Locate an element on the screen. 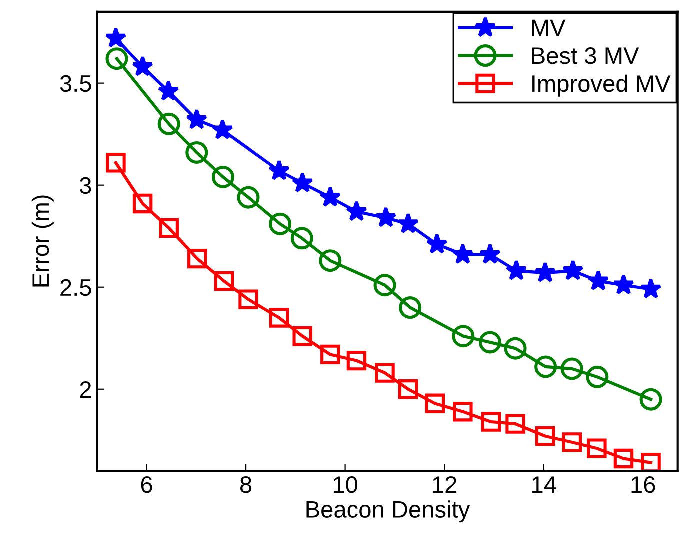 The height and width of the screenshot is (542, 684). y-tick-label: 2 is located at coordinates (86, 389).